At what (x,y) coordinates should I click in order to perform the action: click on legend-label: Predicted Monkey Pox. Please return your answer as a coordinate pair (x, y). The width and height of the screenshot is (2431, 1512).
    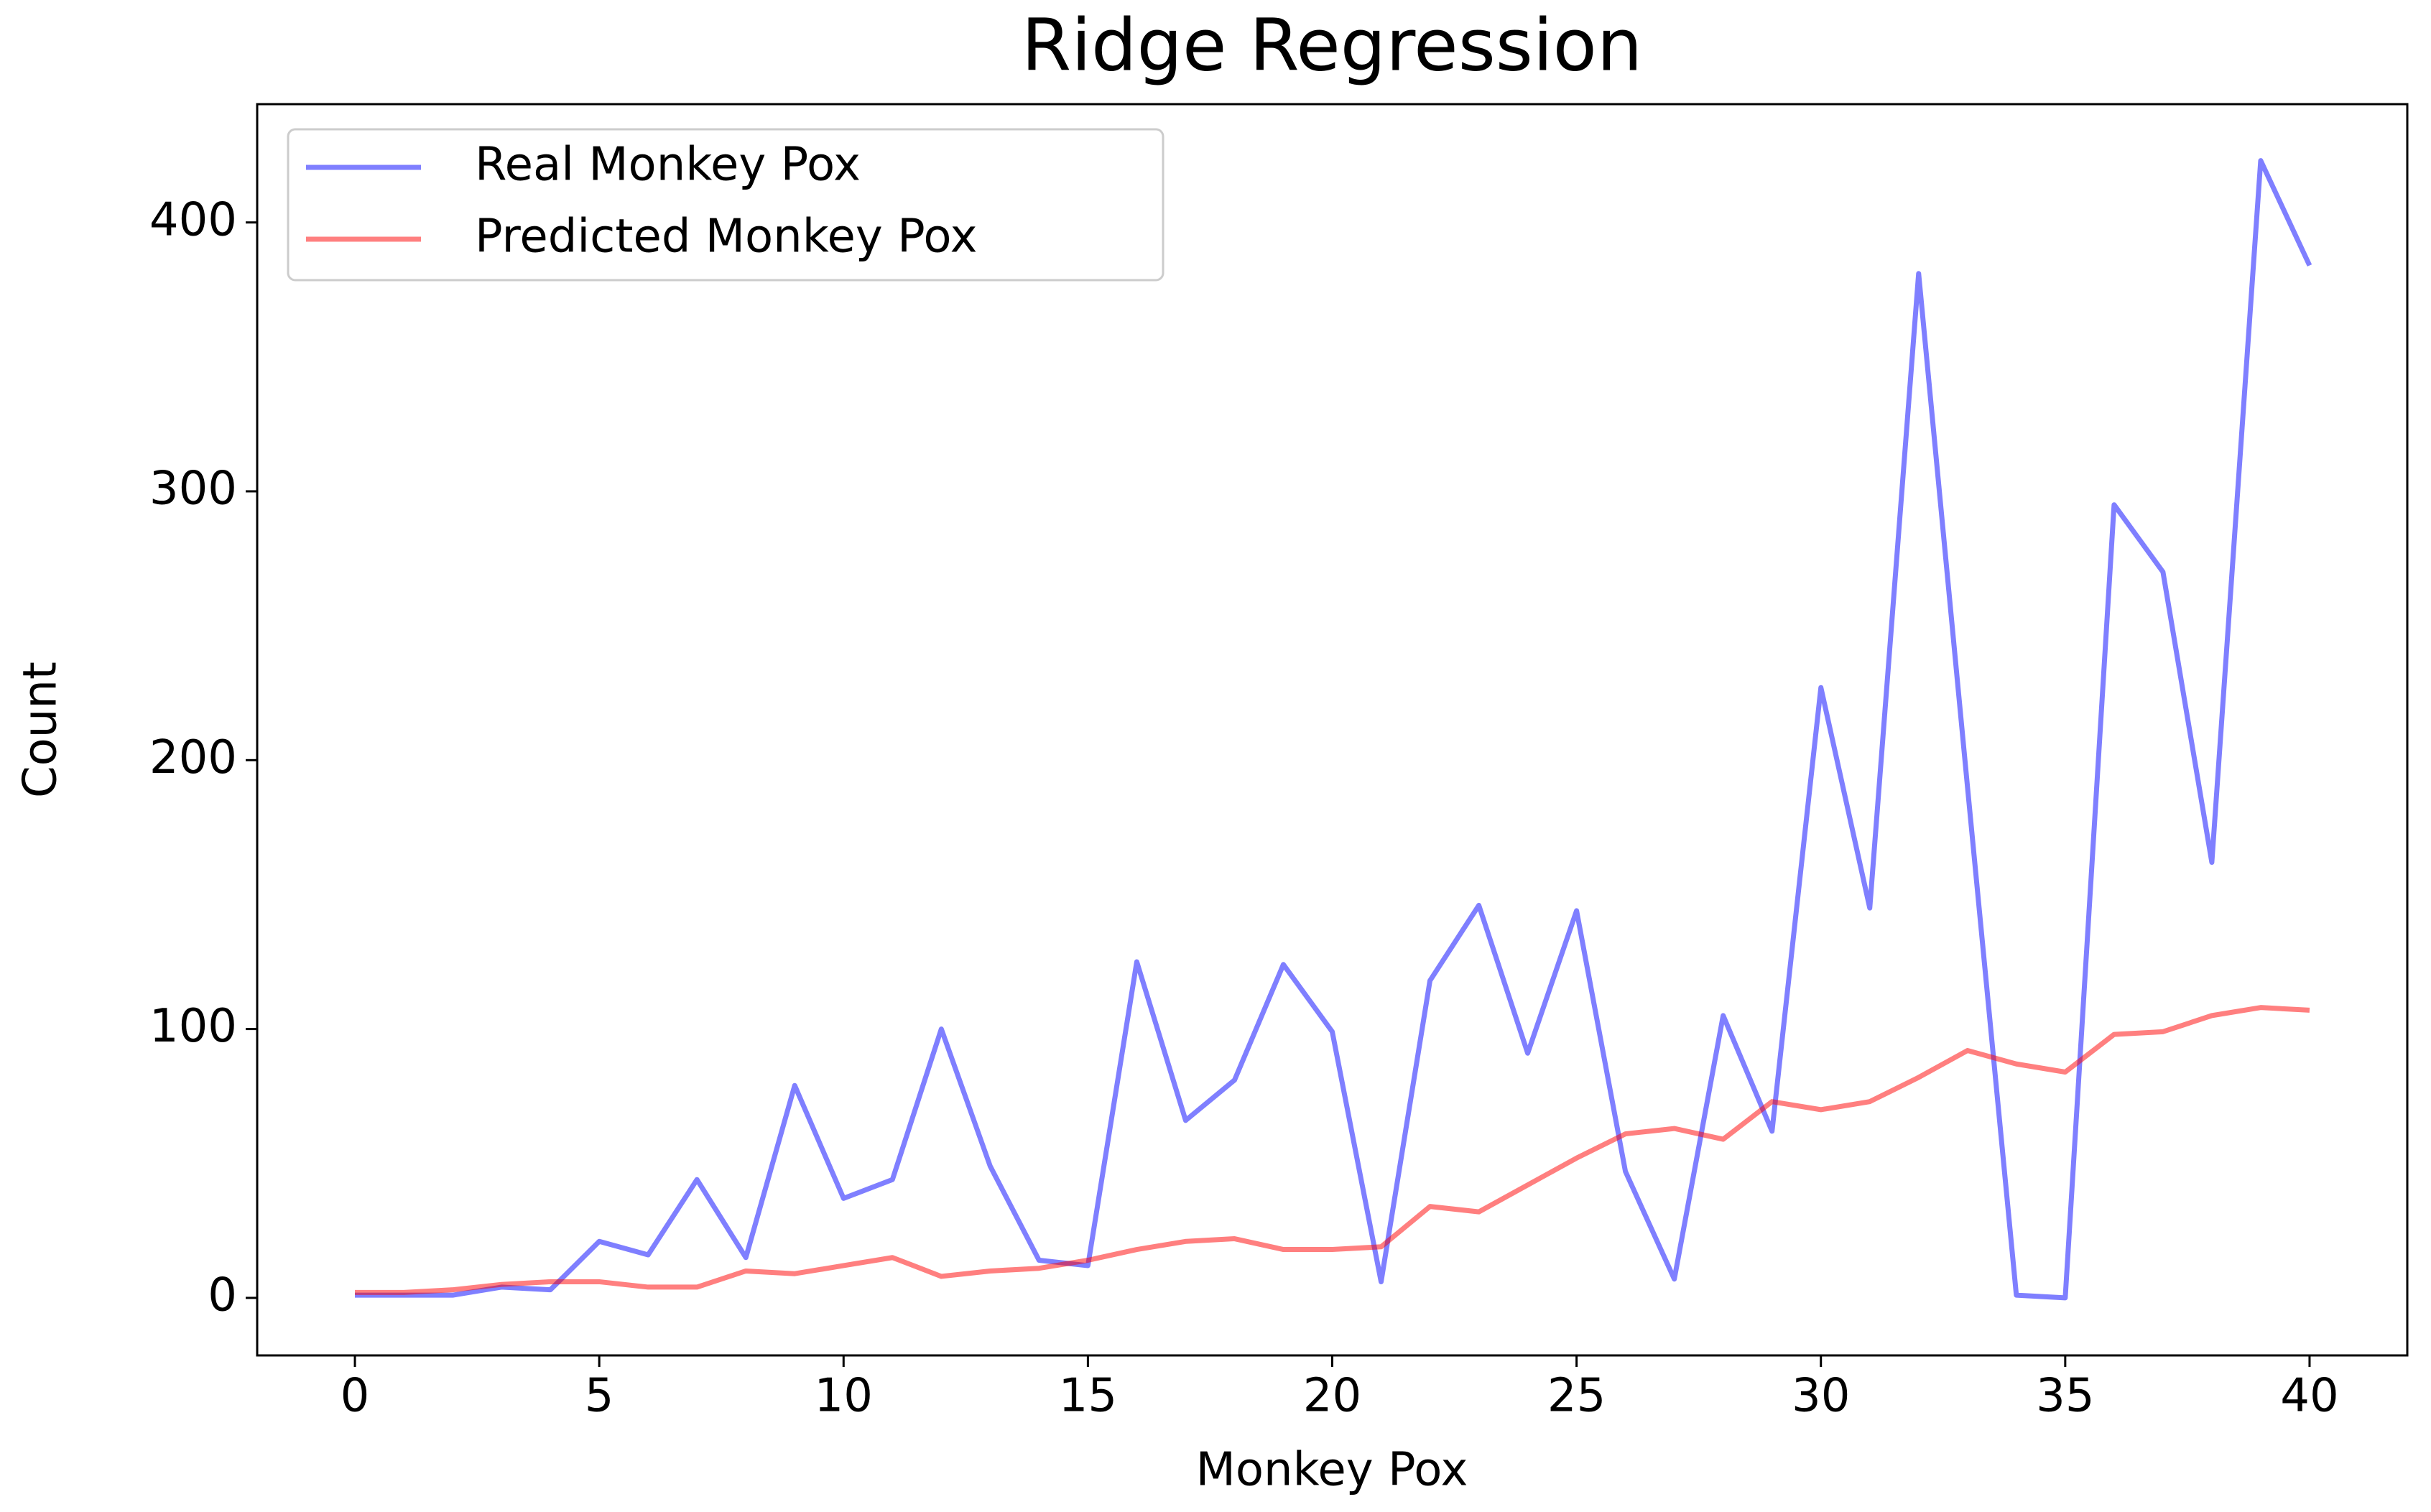
    Looking at the image, I should click on (726, 237).